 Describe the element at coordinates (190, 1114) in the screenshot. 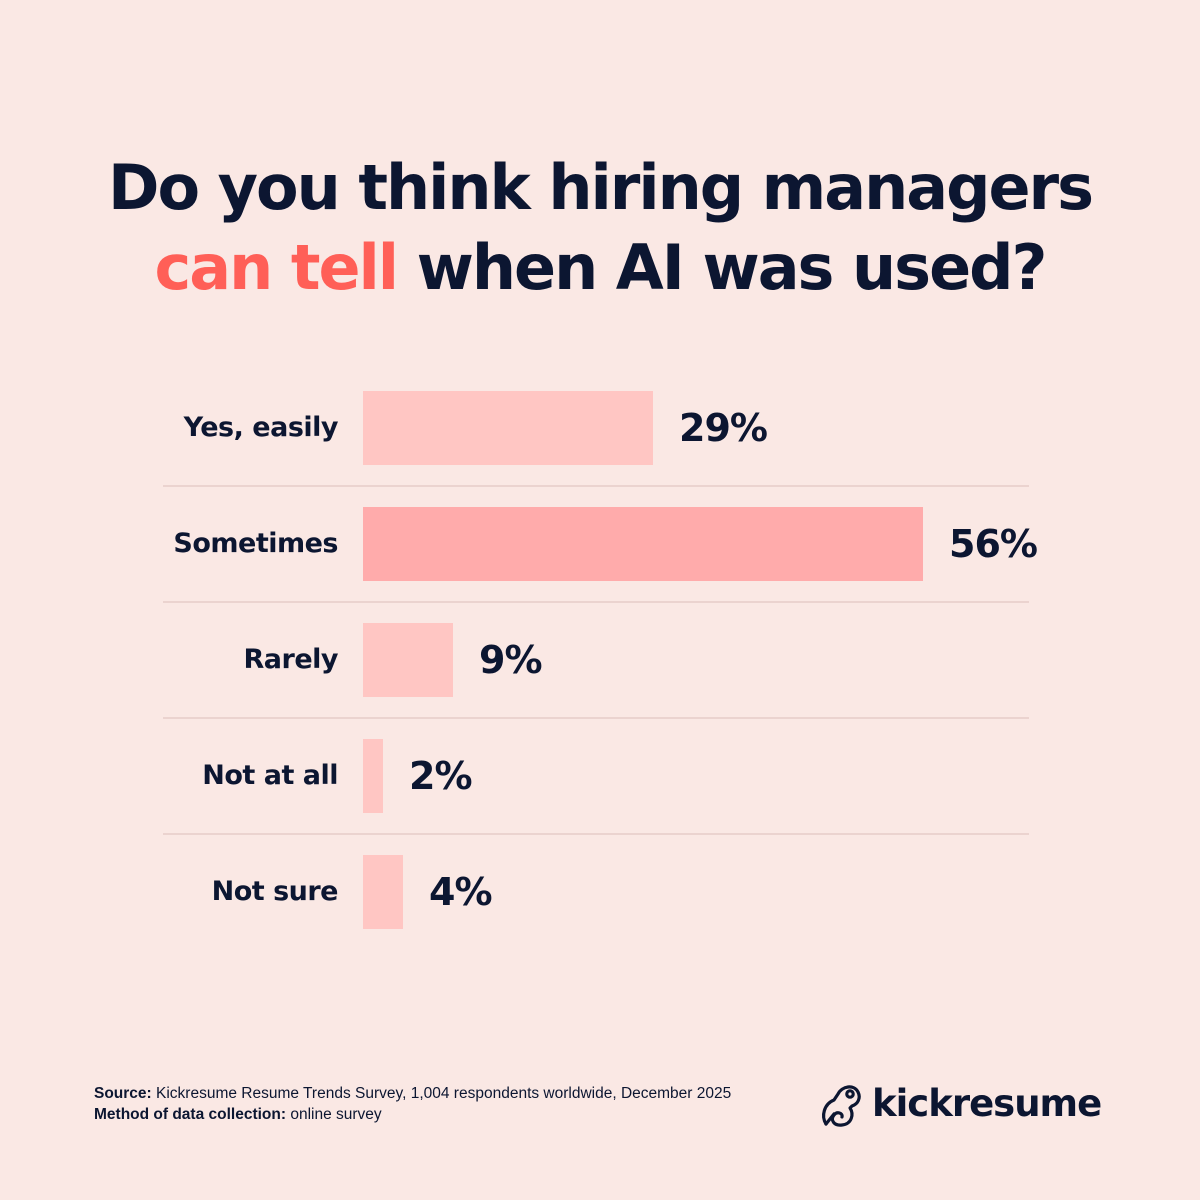

I see `method-label: Method of data collection:` at that location.